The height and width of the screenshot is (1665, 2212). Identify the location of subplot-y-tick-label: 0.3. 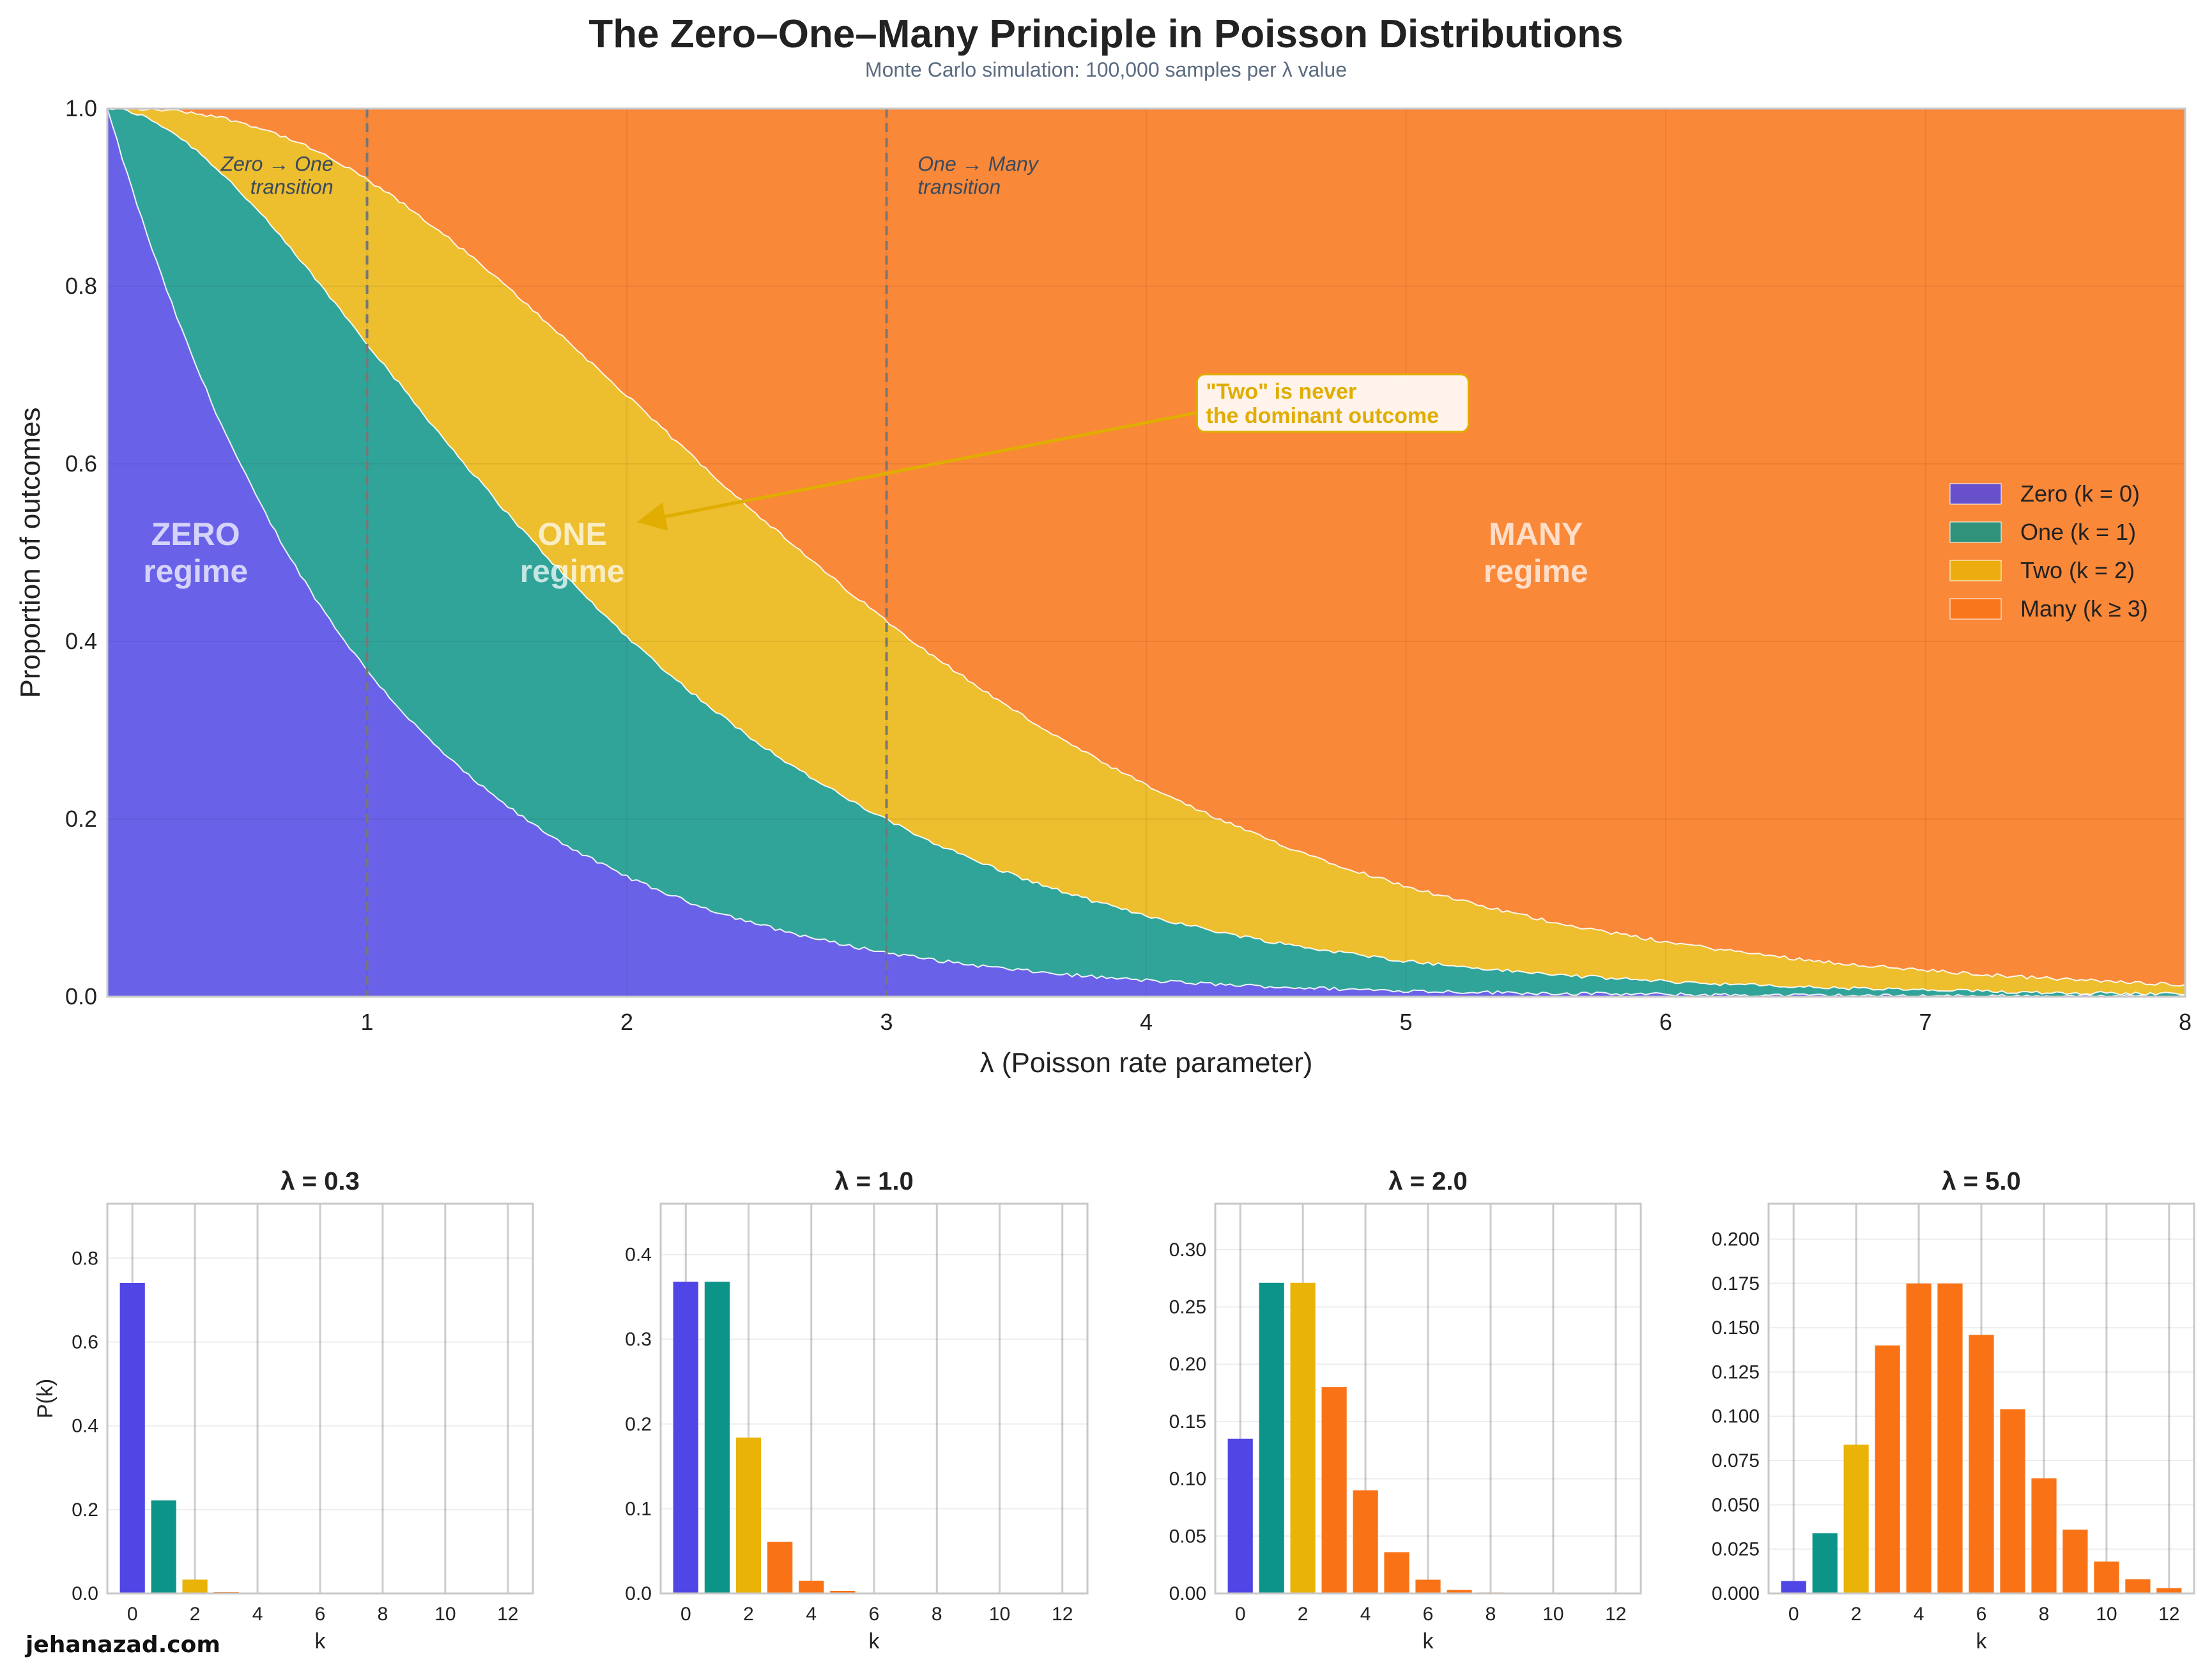
(638, 1339).